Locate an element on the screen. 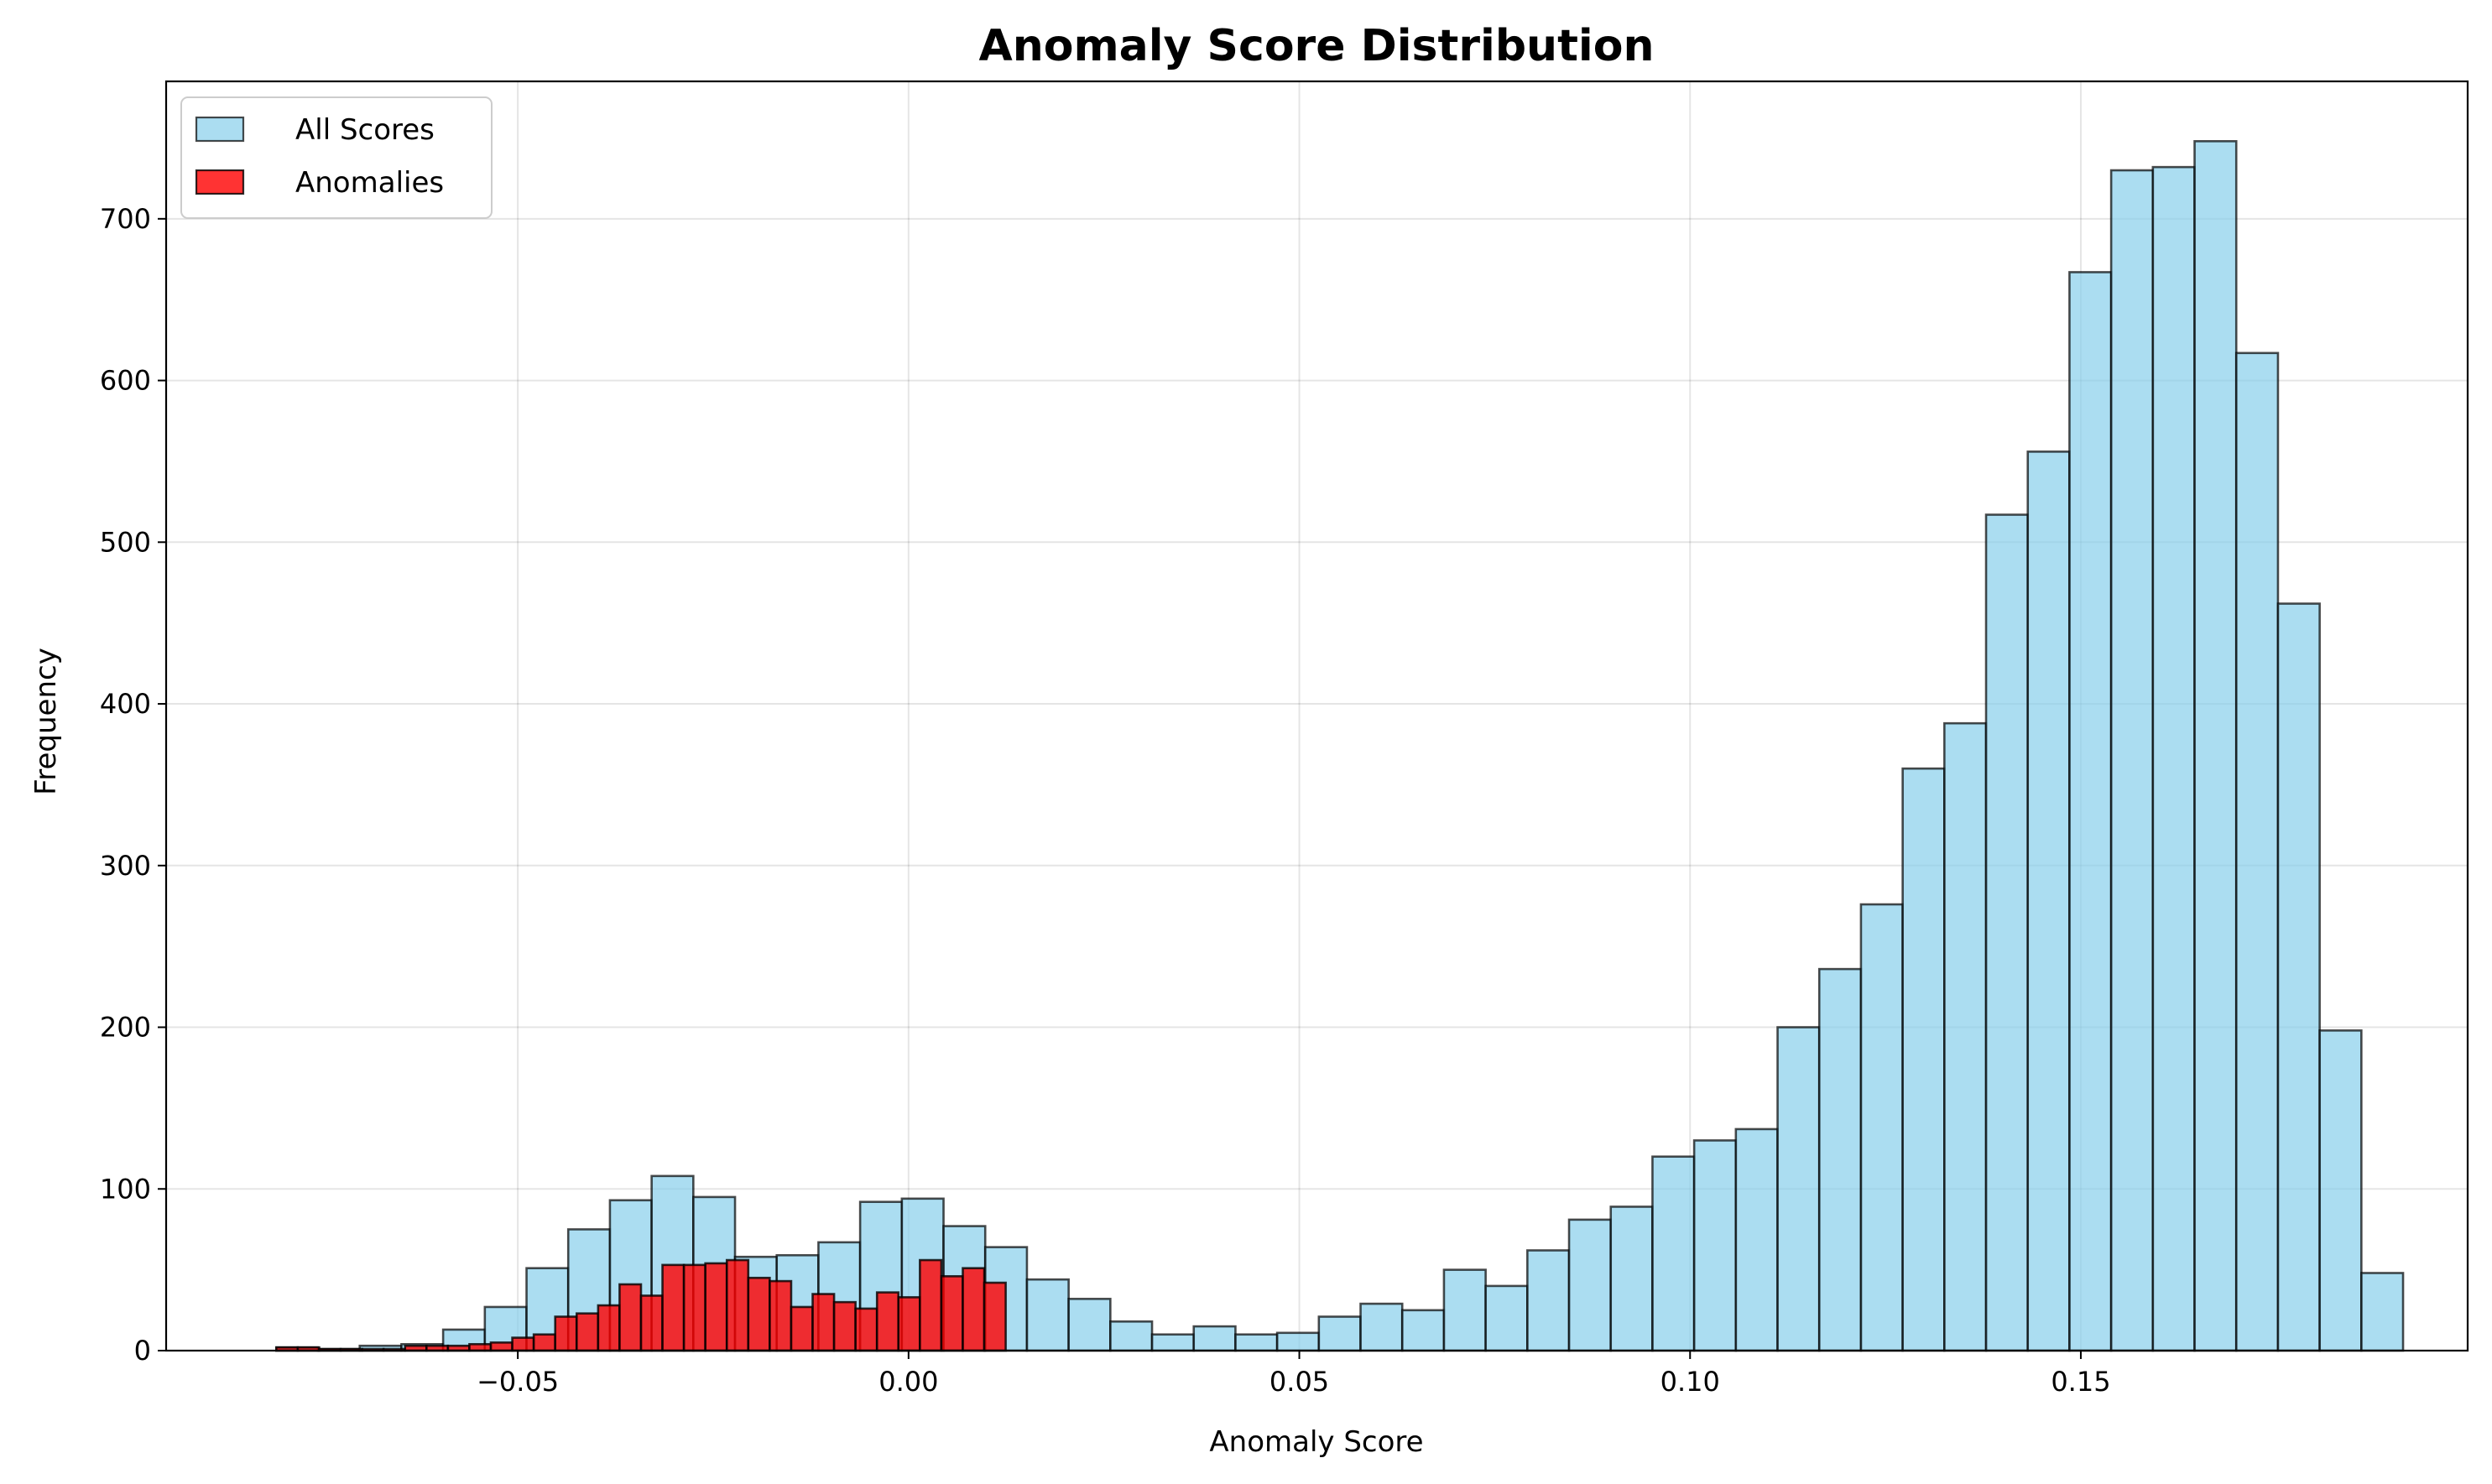 This screenshot has height=1484, width=2492. y-tick-label-1: 100 is located at coordinates (126, 1189).